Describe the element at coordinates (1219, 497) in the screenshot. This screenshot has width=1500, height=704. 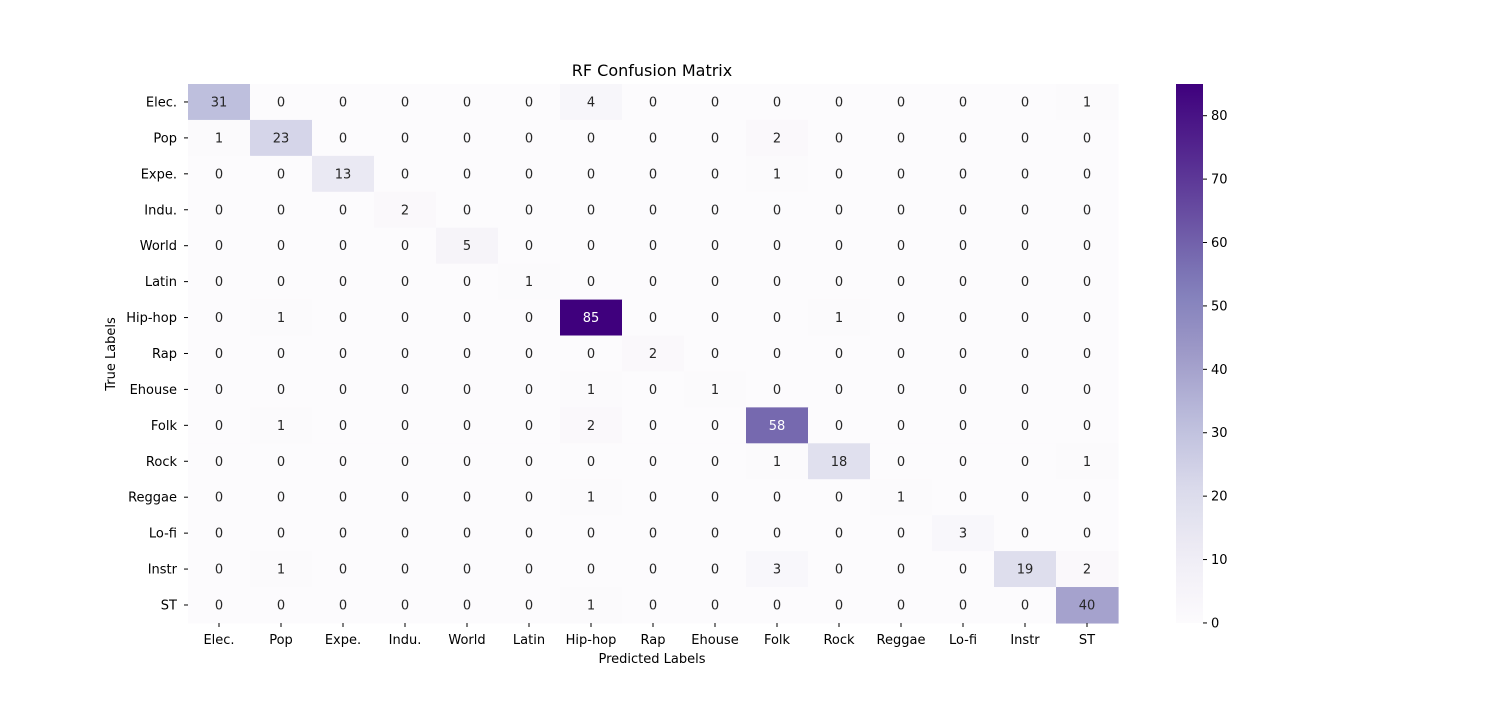
I see `colorbar-tick-label: 20` at that location.